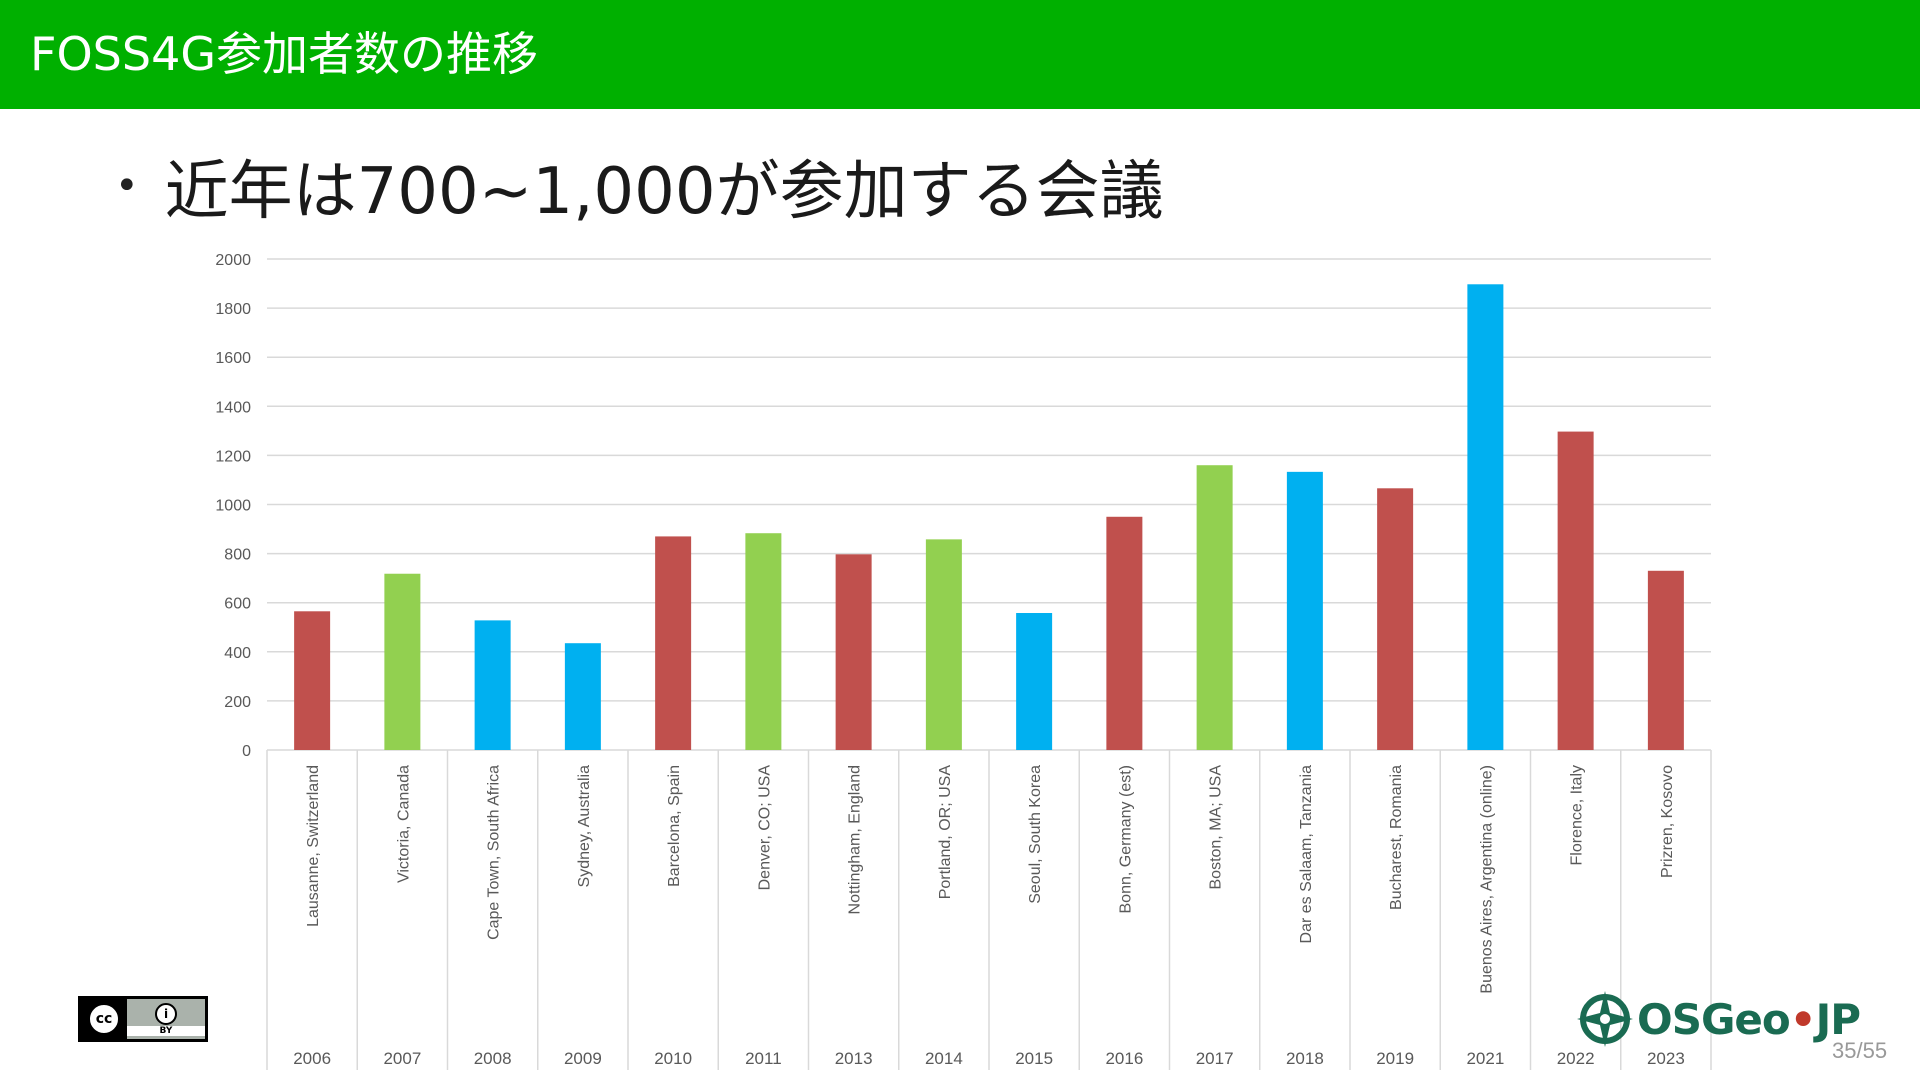  I want to click on location-label: Victoria, Canada, so click(403, 824).